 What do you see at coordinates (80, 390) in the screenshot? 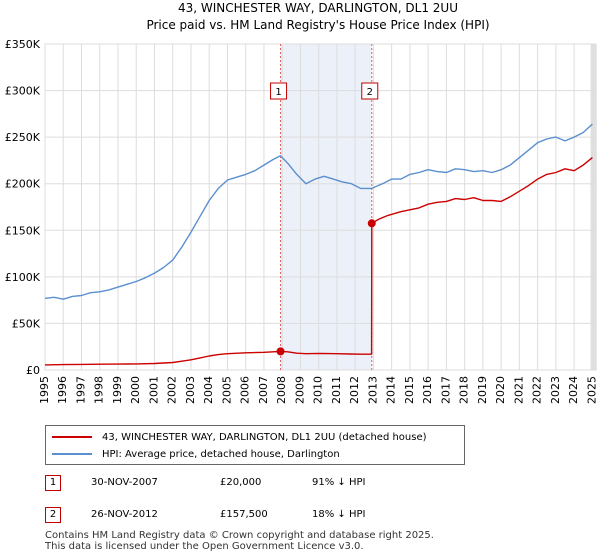
I see `x-tick-label: 1997` at bounding box center [80, 390].